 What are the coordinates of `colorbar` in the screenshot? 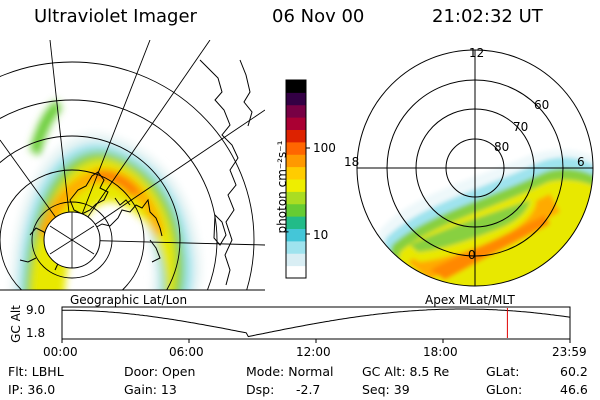 It's located at (297, 179).